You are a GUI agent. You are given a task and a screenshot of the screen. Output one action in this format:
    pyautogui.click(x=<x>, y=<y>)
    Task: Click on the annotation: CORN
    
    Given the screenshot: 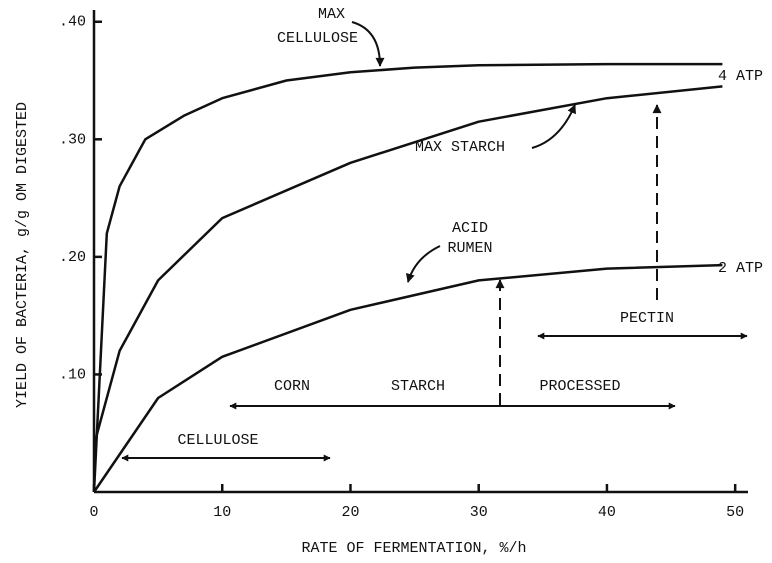 What is the action you would take?
    pyautogui.click(x=292, y=386)
    